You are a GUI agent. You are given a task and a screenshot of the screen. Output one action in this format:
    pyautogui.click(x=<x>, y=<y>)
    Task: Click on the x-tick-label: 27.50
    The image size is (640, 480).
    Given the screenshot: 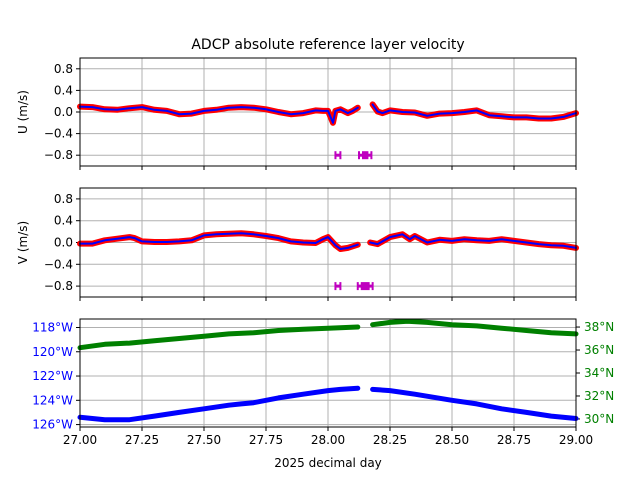 What is the action you would take?
    pyautogui.click(x=204, y=440)
    